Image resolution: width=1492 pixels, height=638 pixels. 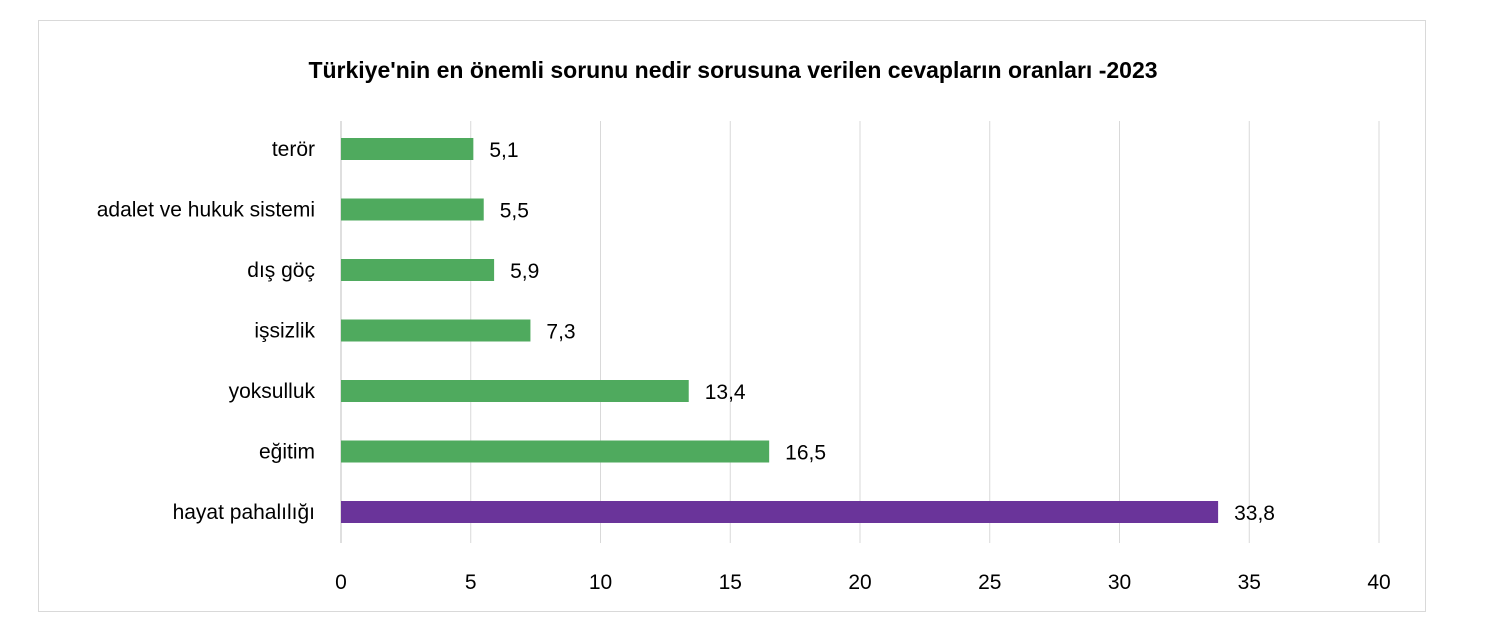 I want to click on x-tick-label: 0, so click(x=341, y=582).